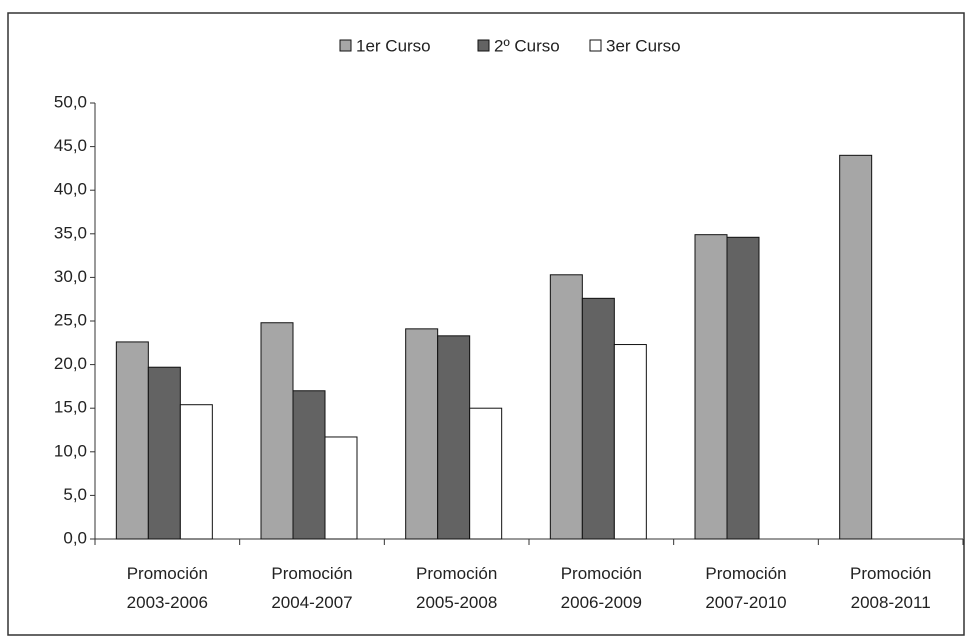  Describe the element at coordinates (70, 276) in the screenshot. I see `y-tick-label: 30,0` at that location.